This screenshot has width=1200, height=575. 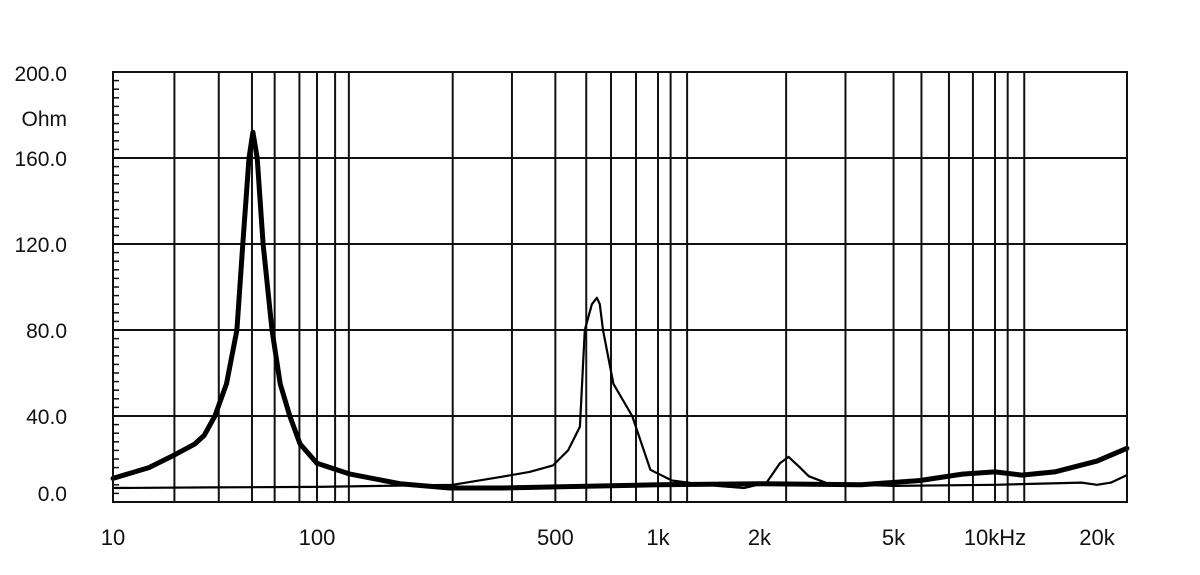 What do you see at coordinates (608, 537) in the screenshot?
I see `x-axis-labels: 10 100 500 1k 2k 5k 10kHz 20k` at bounding box center [608, 537].